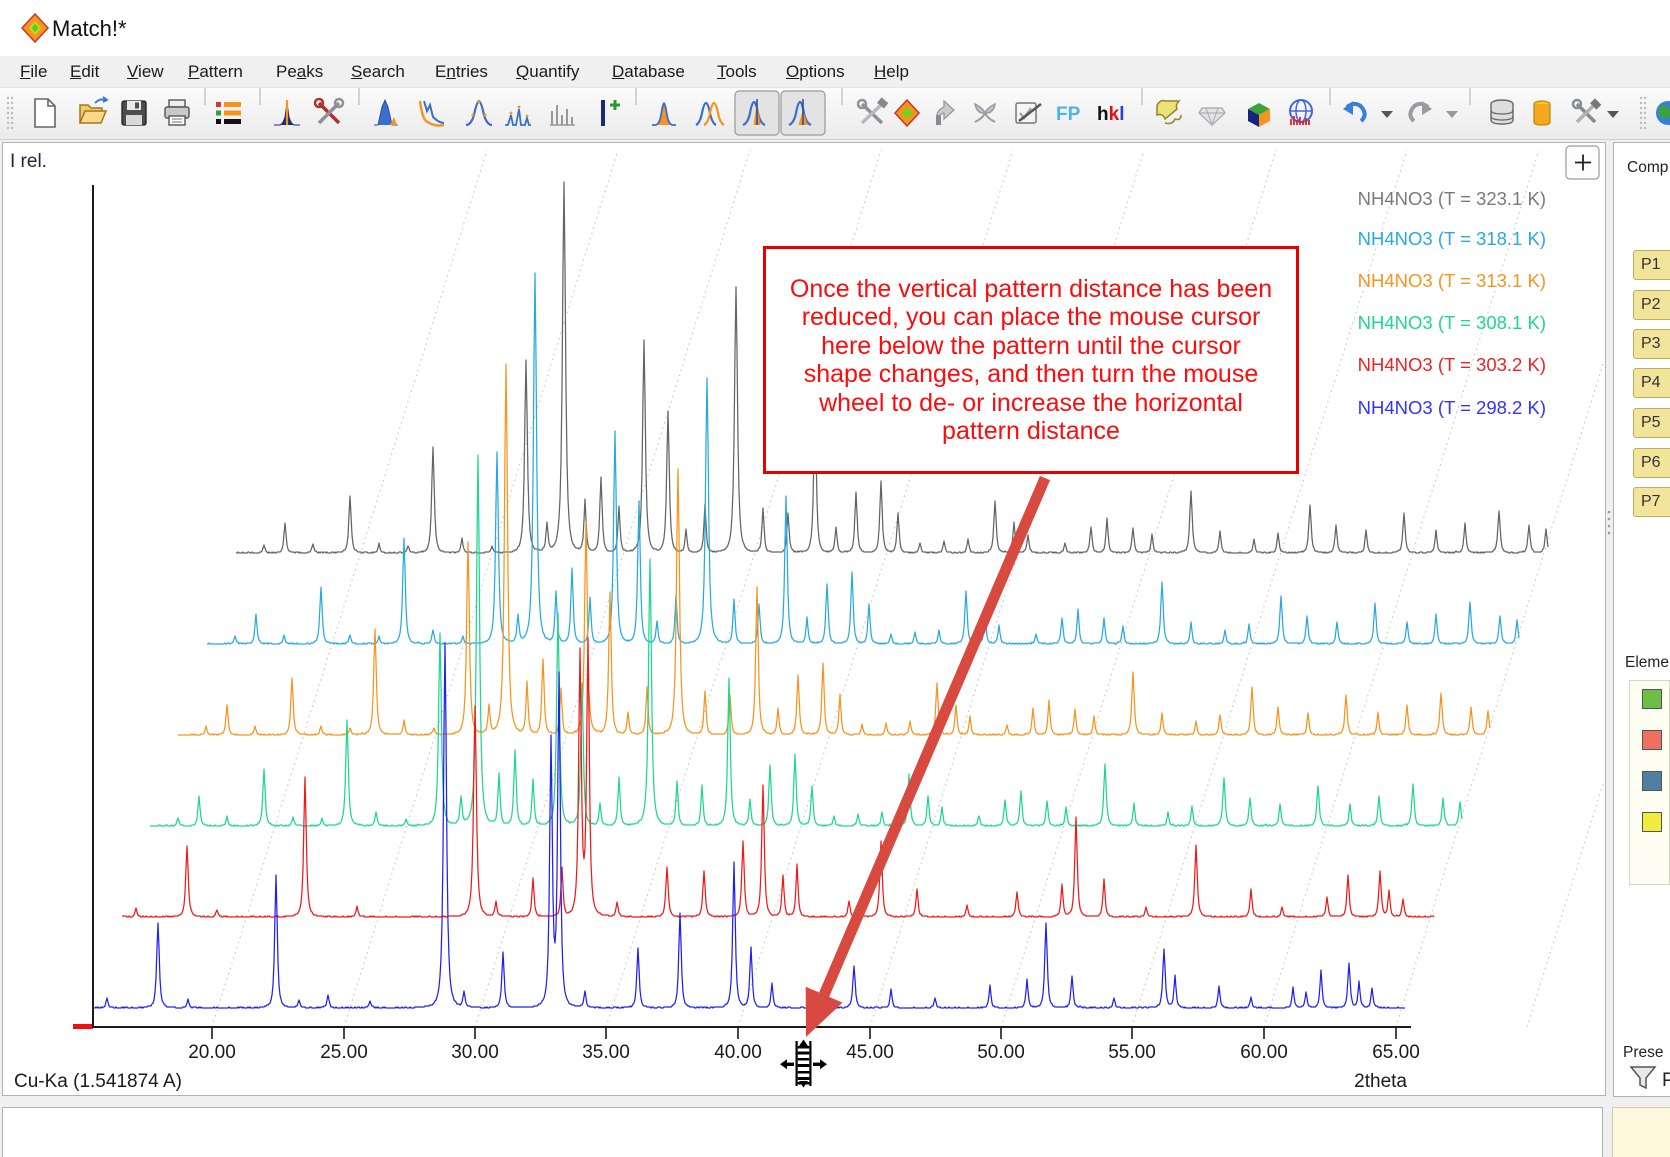 The image size is (1670, 1157). What do you see at coordinates (212, 1052) in the screenshot?
I see `svg-text: 20.00` at bounding box center [212, 1052].